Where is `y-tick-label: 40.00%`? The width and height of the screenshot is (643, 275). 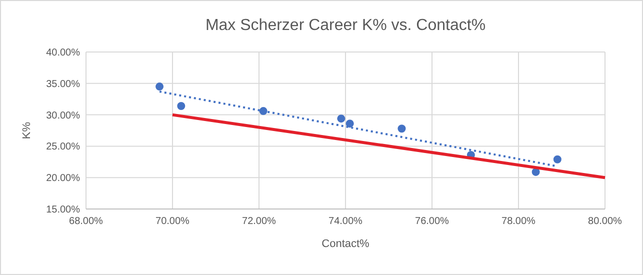
y-tick-label: 40.00% is located at coordinates (63, 53).